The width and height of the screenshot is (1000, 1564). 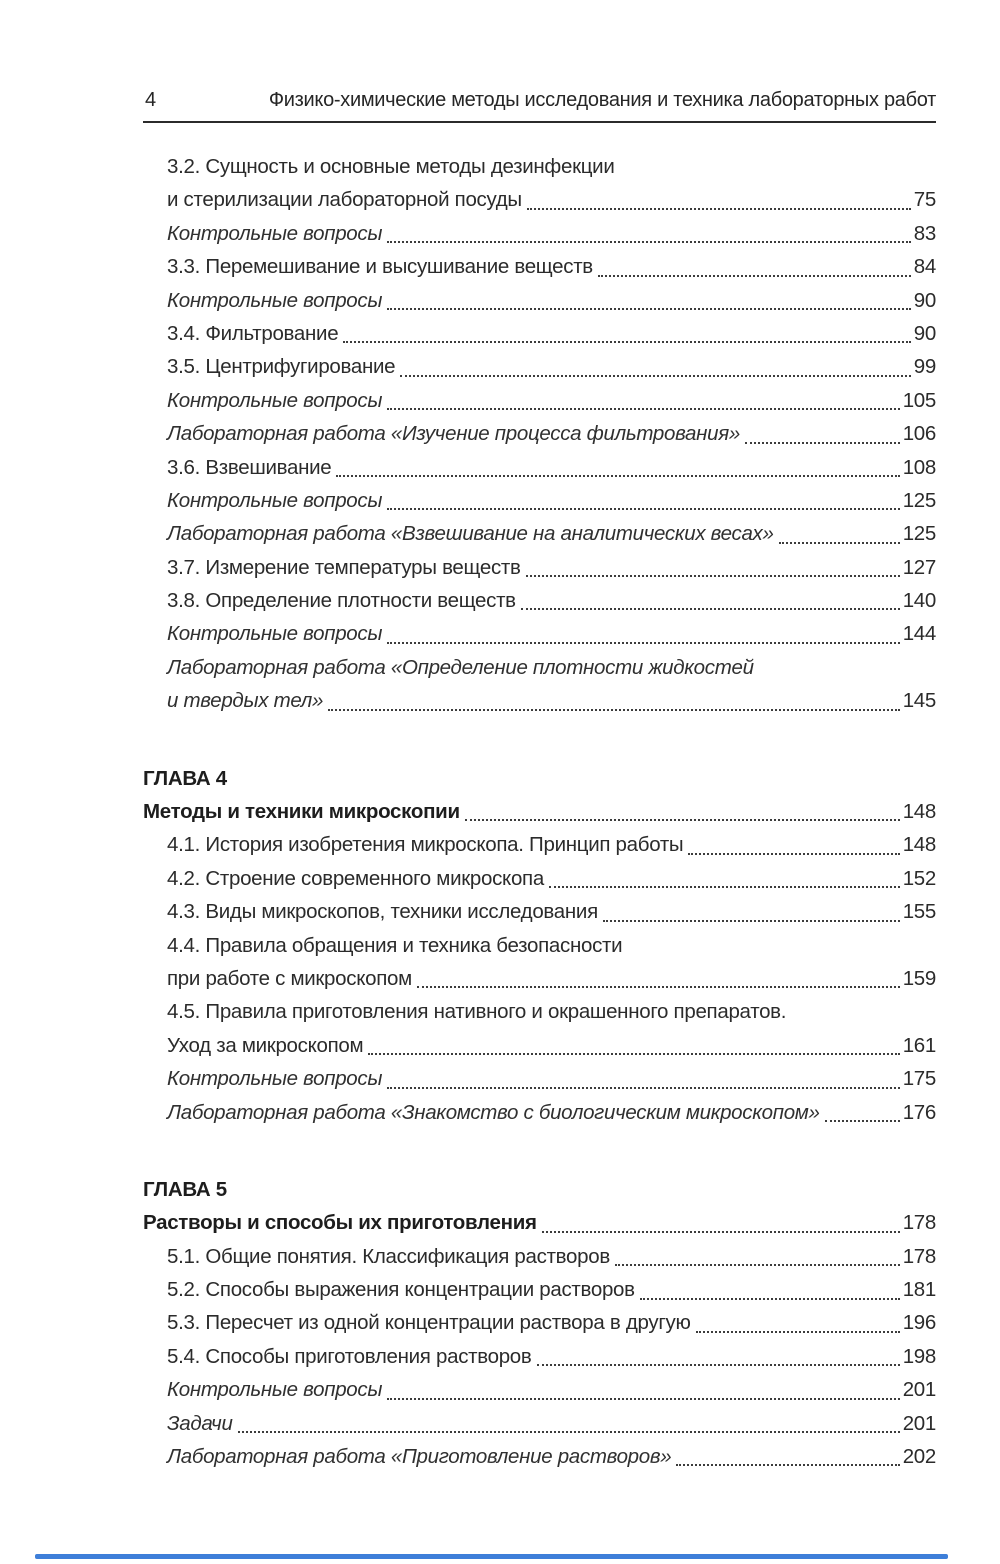 I want to click on toc-page-number: 145, so click(x=919, y=701).